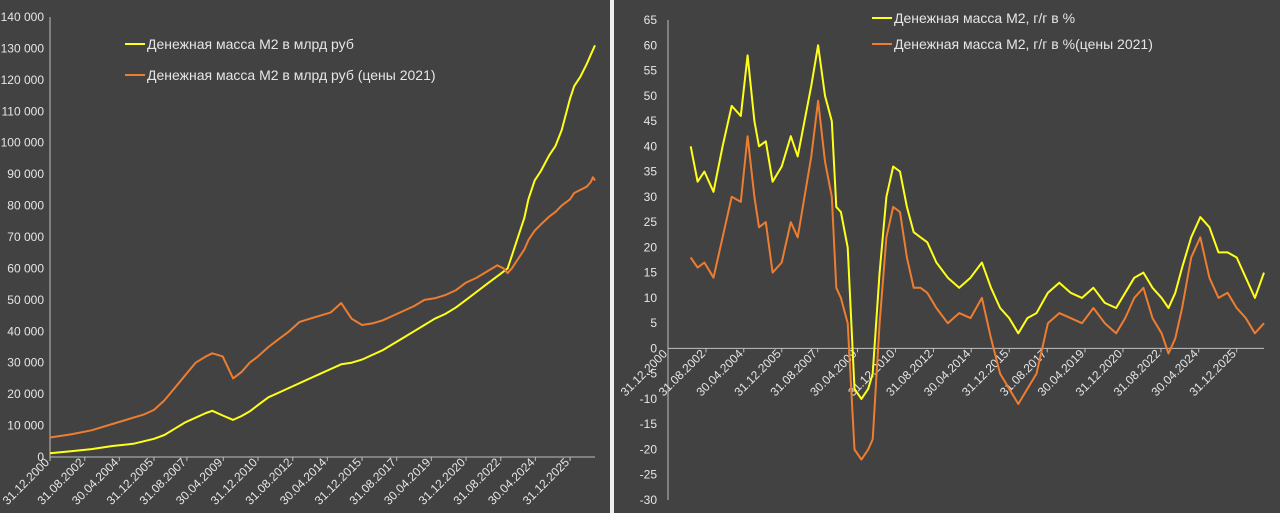 This screenshot has height=513, width=1280. Describe the element at coordinates (651, 222) in the screenshot. I see `y-tick-label: 25` at that location.